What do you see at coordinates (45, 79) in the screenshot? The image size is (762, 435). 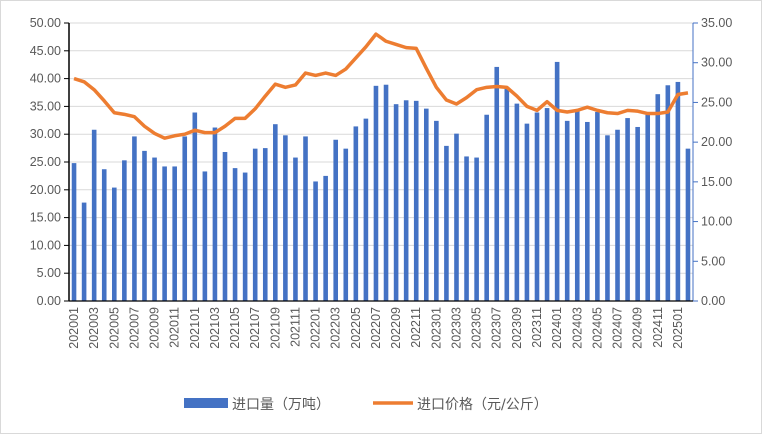 I see `left-tick-label: 40.00` at bounding box center [45, 79].